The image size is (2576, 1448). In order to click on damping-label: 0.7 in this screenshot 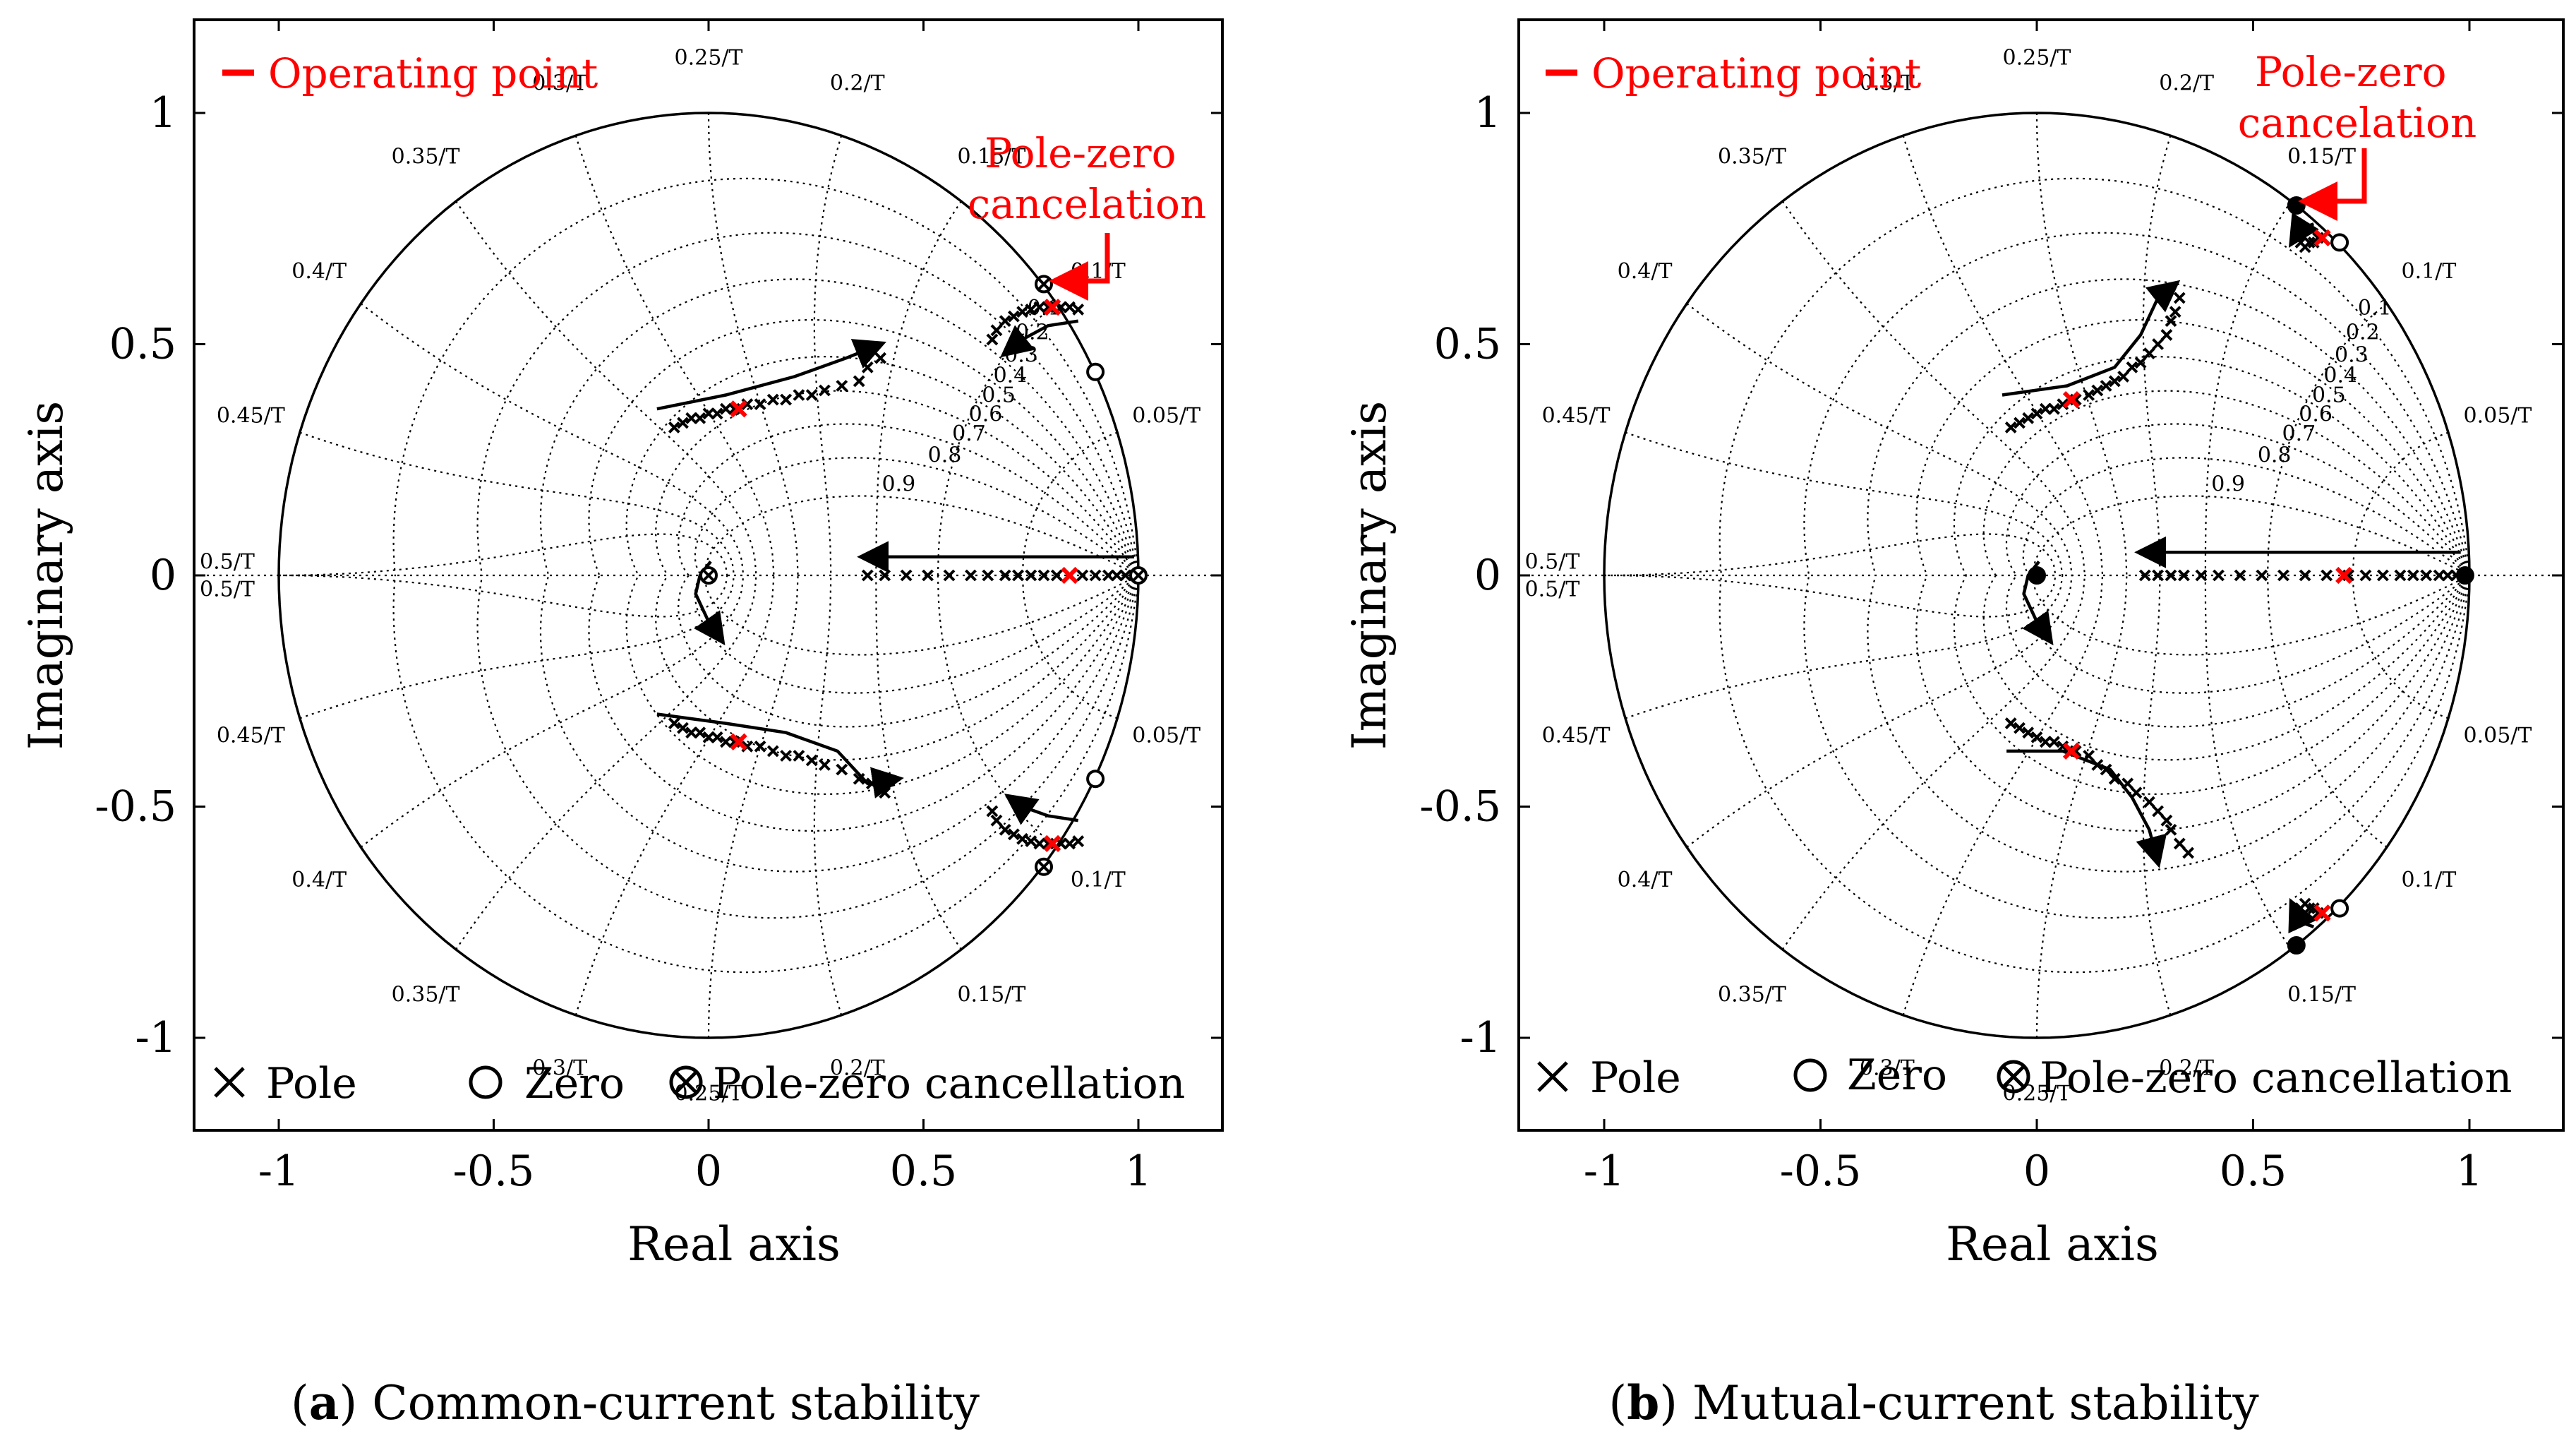, I will do `click(2299, 433)`.